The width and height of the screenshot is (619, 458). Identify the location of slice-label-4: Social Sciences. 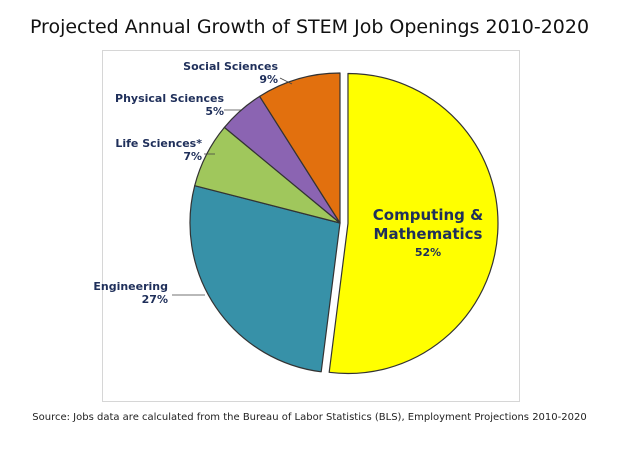
(230, 66).